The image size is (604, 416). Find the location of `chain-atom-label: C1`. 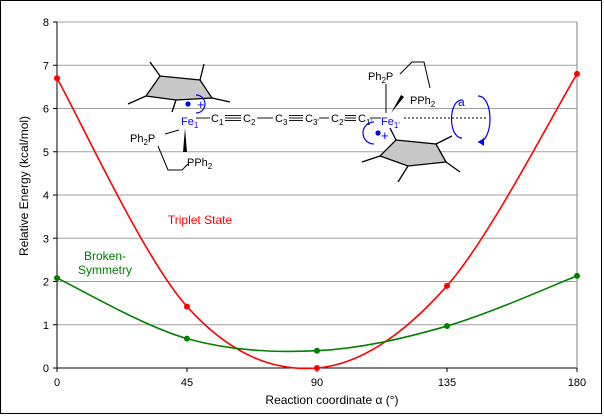

chain-atom-label: C1 is located at coordinates (217, 120).